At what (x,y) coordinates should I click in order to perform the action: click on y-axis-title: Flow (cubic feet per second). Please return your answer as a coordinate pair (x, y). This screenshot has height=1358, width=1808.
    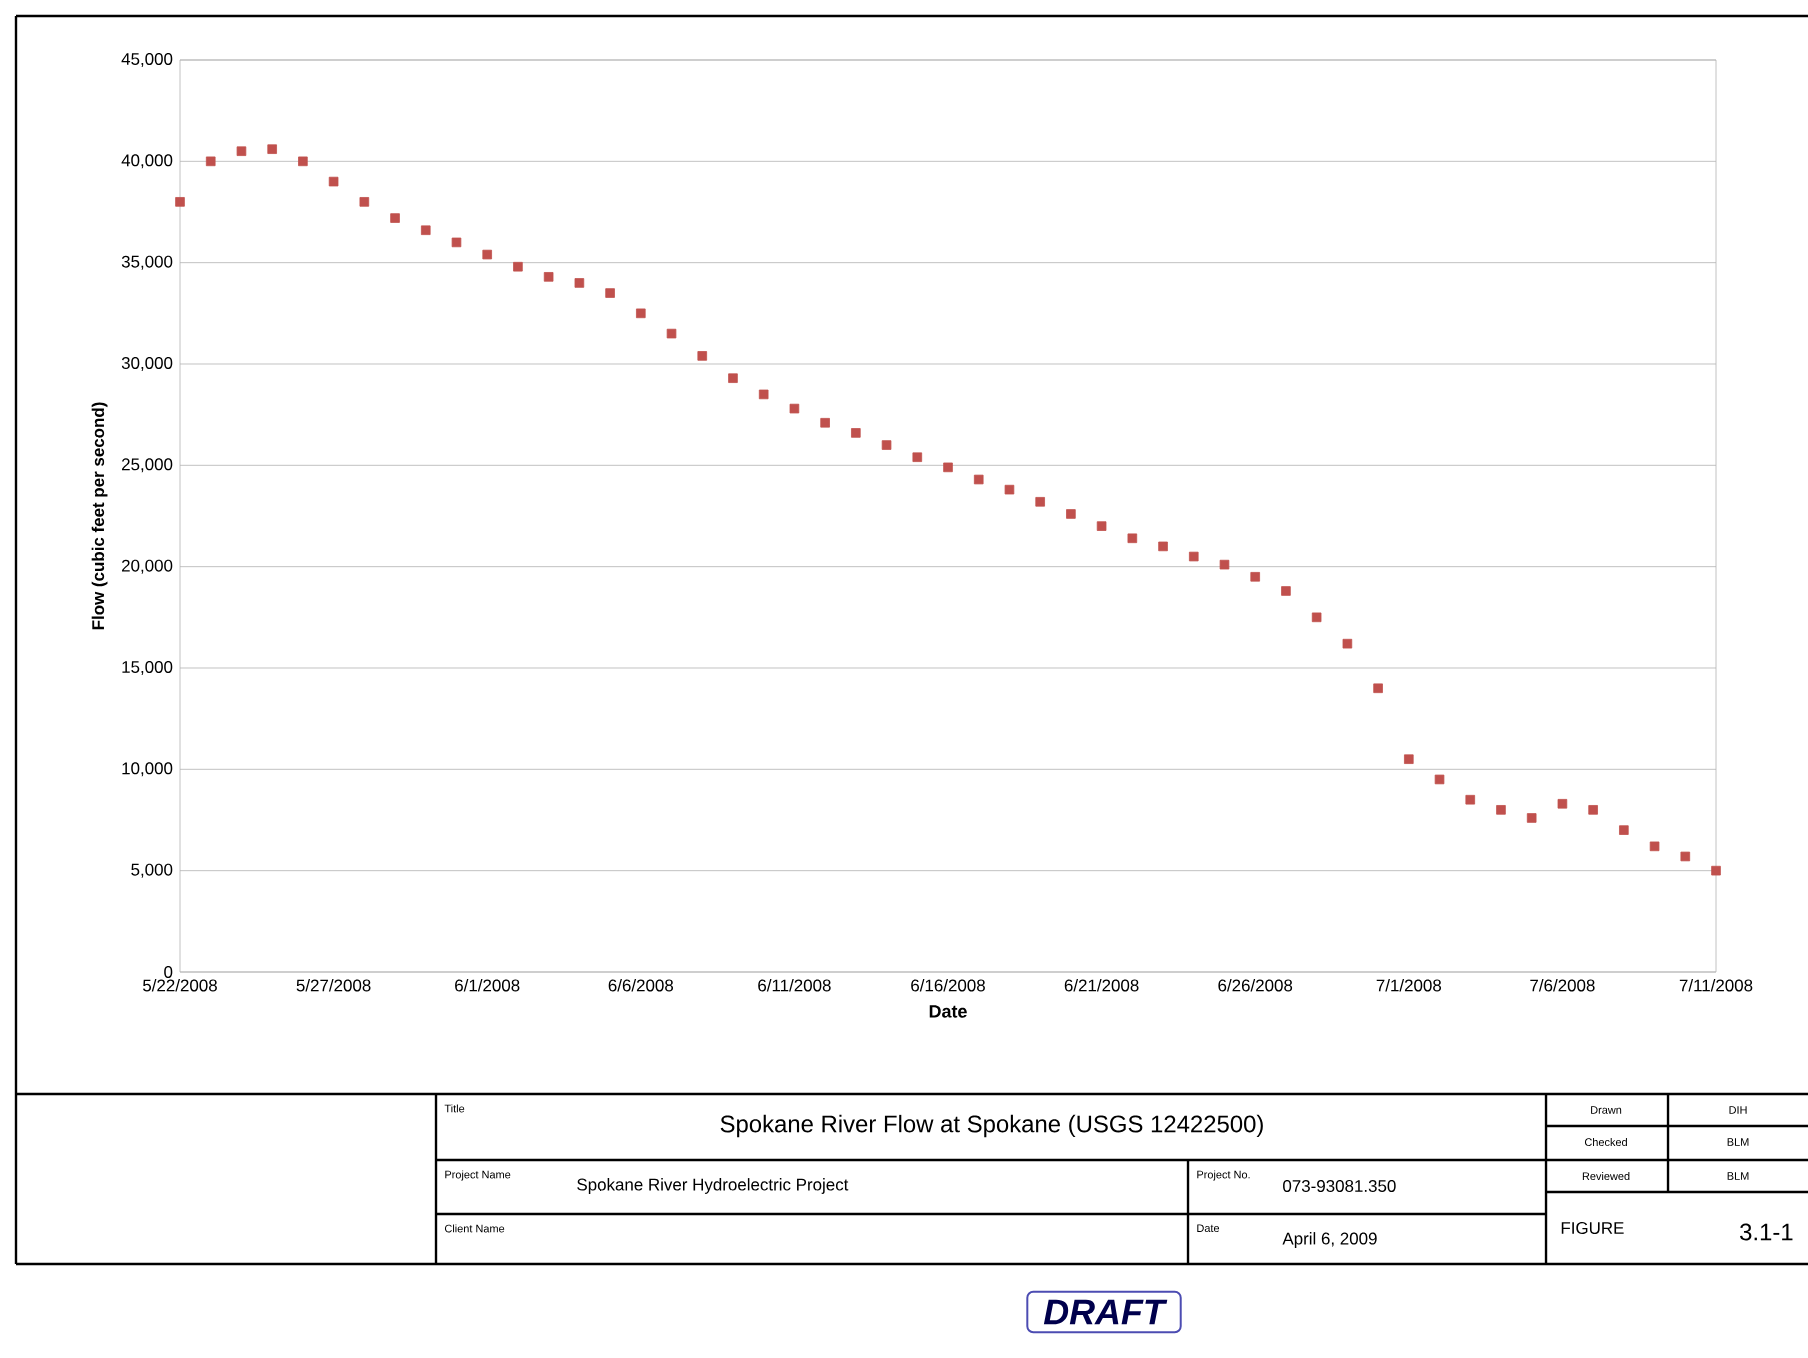
    Looking at the image, I should click on (99, 516).